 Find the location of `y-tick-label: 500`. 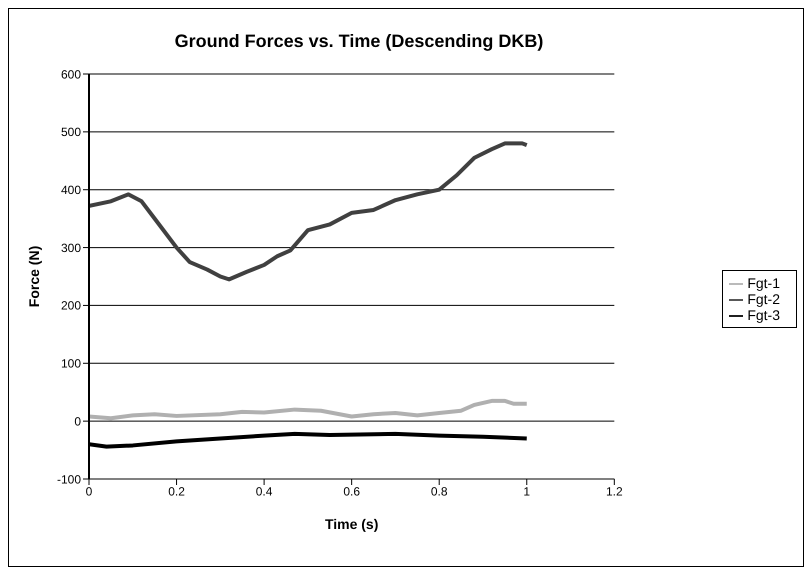

y-tick-label: 500 is located at coordinates (71, 132).